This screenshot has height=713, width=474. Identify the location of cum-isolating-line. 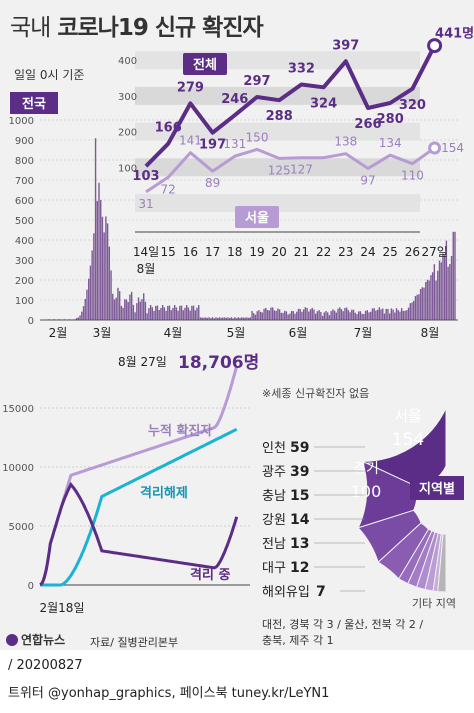
(139, 533).